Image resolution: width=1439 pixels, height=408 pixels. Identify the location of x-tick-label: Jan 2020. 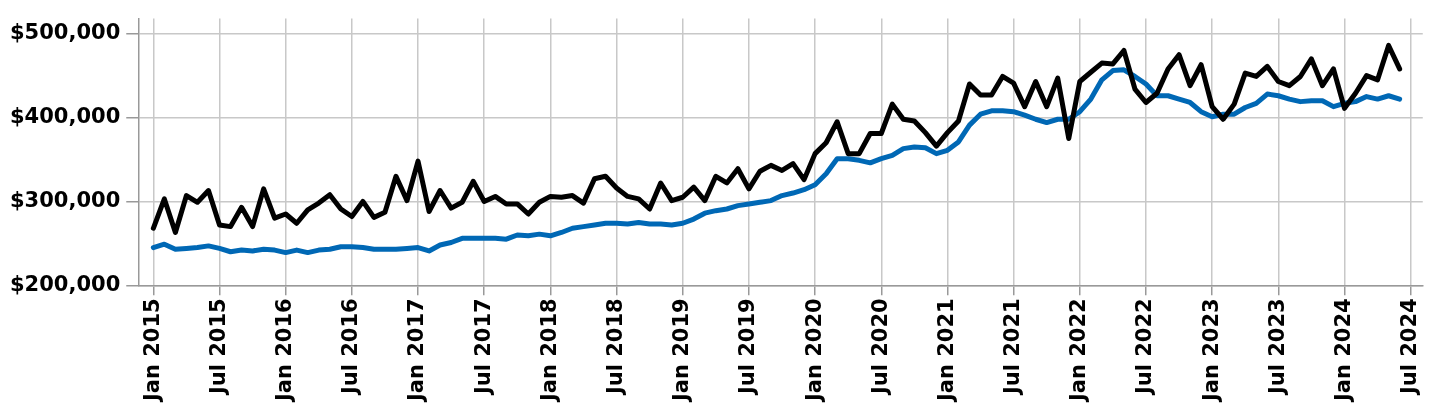
(813, 351).